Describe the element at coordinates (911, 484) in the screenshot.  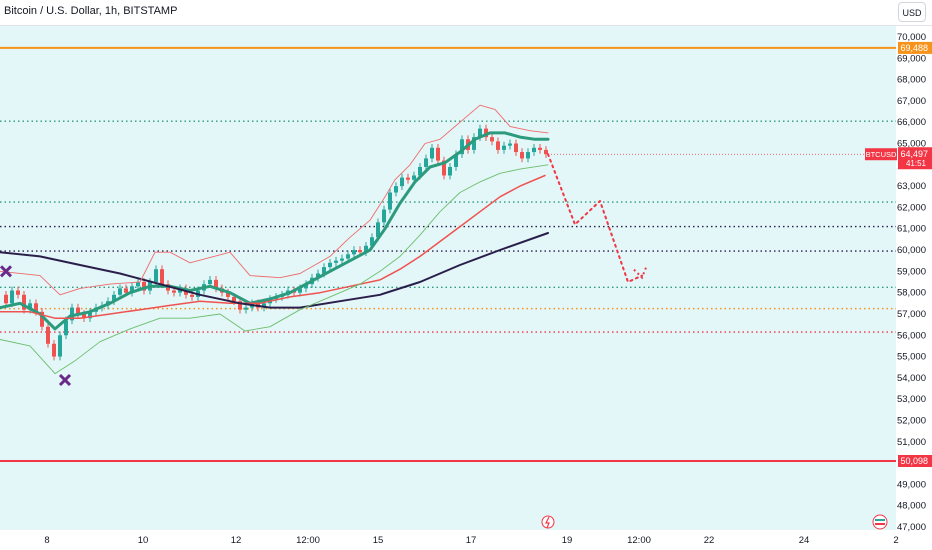
I see `y-tick-label: 49,000` at that location.